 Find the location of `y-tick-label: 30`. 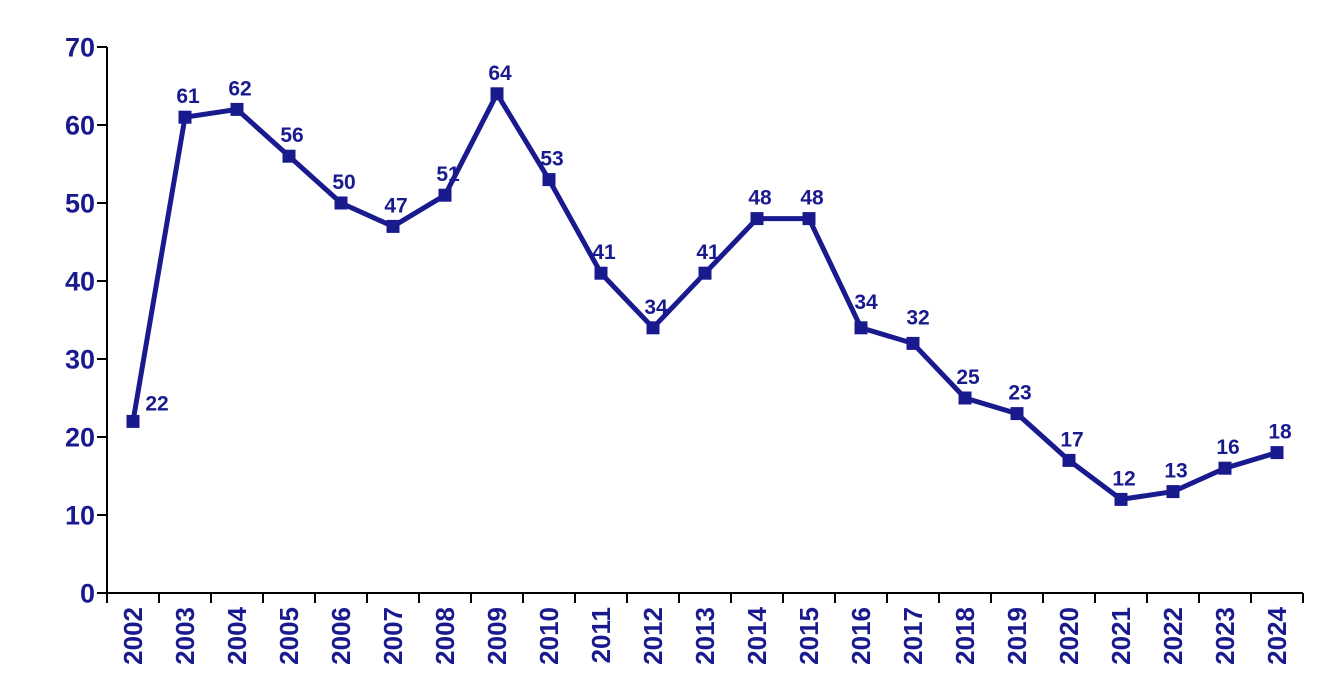

y-tick-label: 30 is located at coordinates (80, 359).